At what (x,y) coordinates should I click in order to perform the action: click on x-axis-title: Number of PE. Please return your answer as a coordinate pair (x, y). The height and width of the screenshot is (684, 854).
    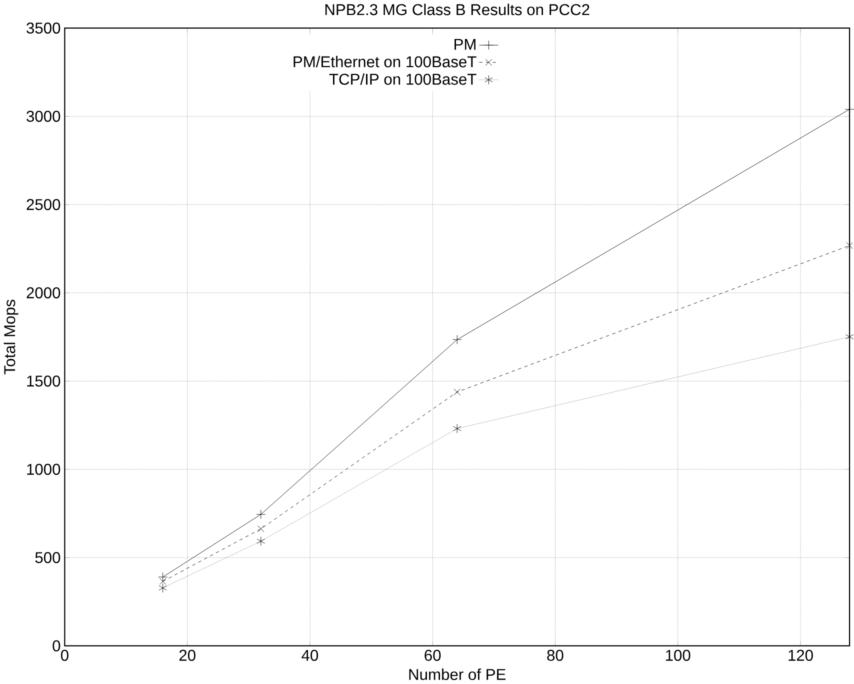
    Looking at the image, I should click on (457, 674).